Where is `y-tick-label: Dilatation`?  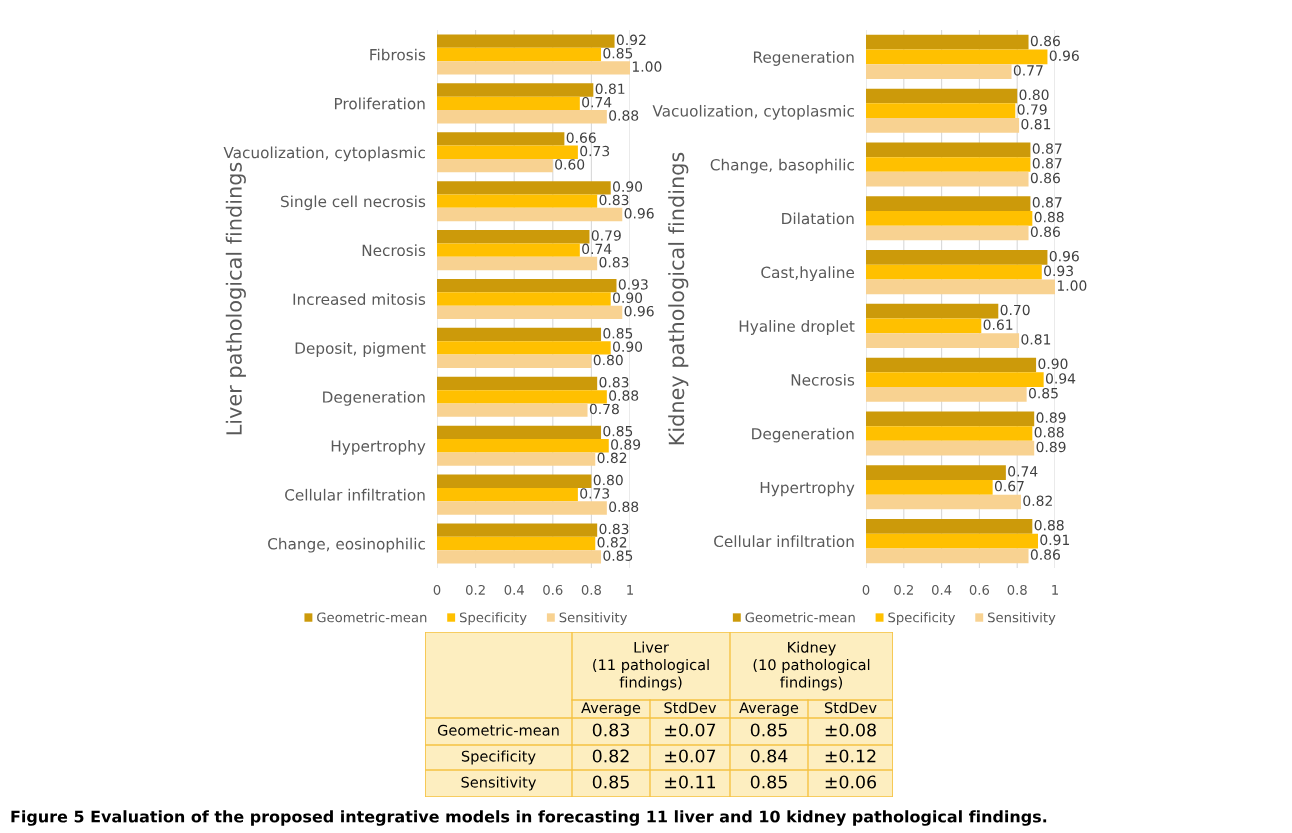
y-tick-label: Dilatation is located at coordinates (818, 218).